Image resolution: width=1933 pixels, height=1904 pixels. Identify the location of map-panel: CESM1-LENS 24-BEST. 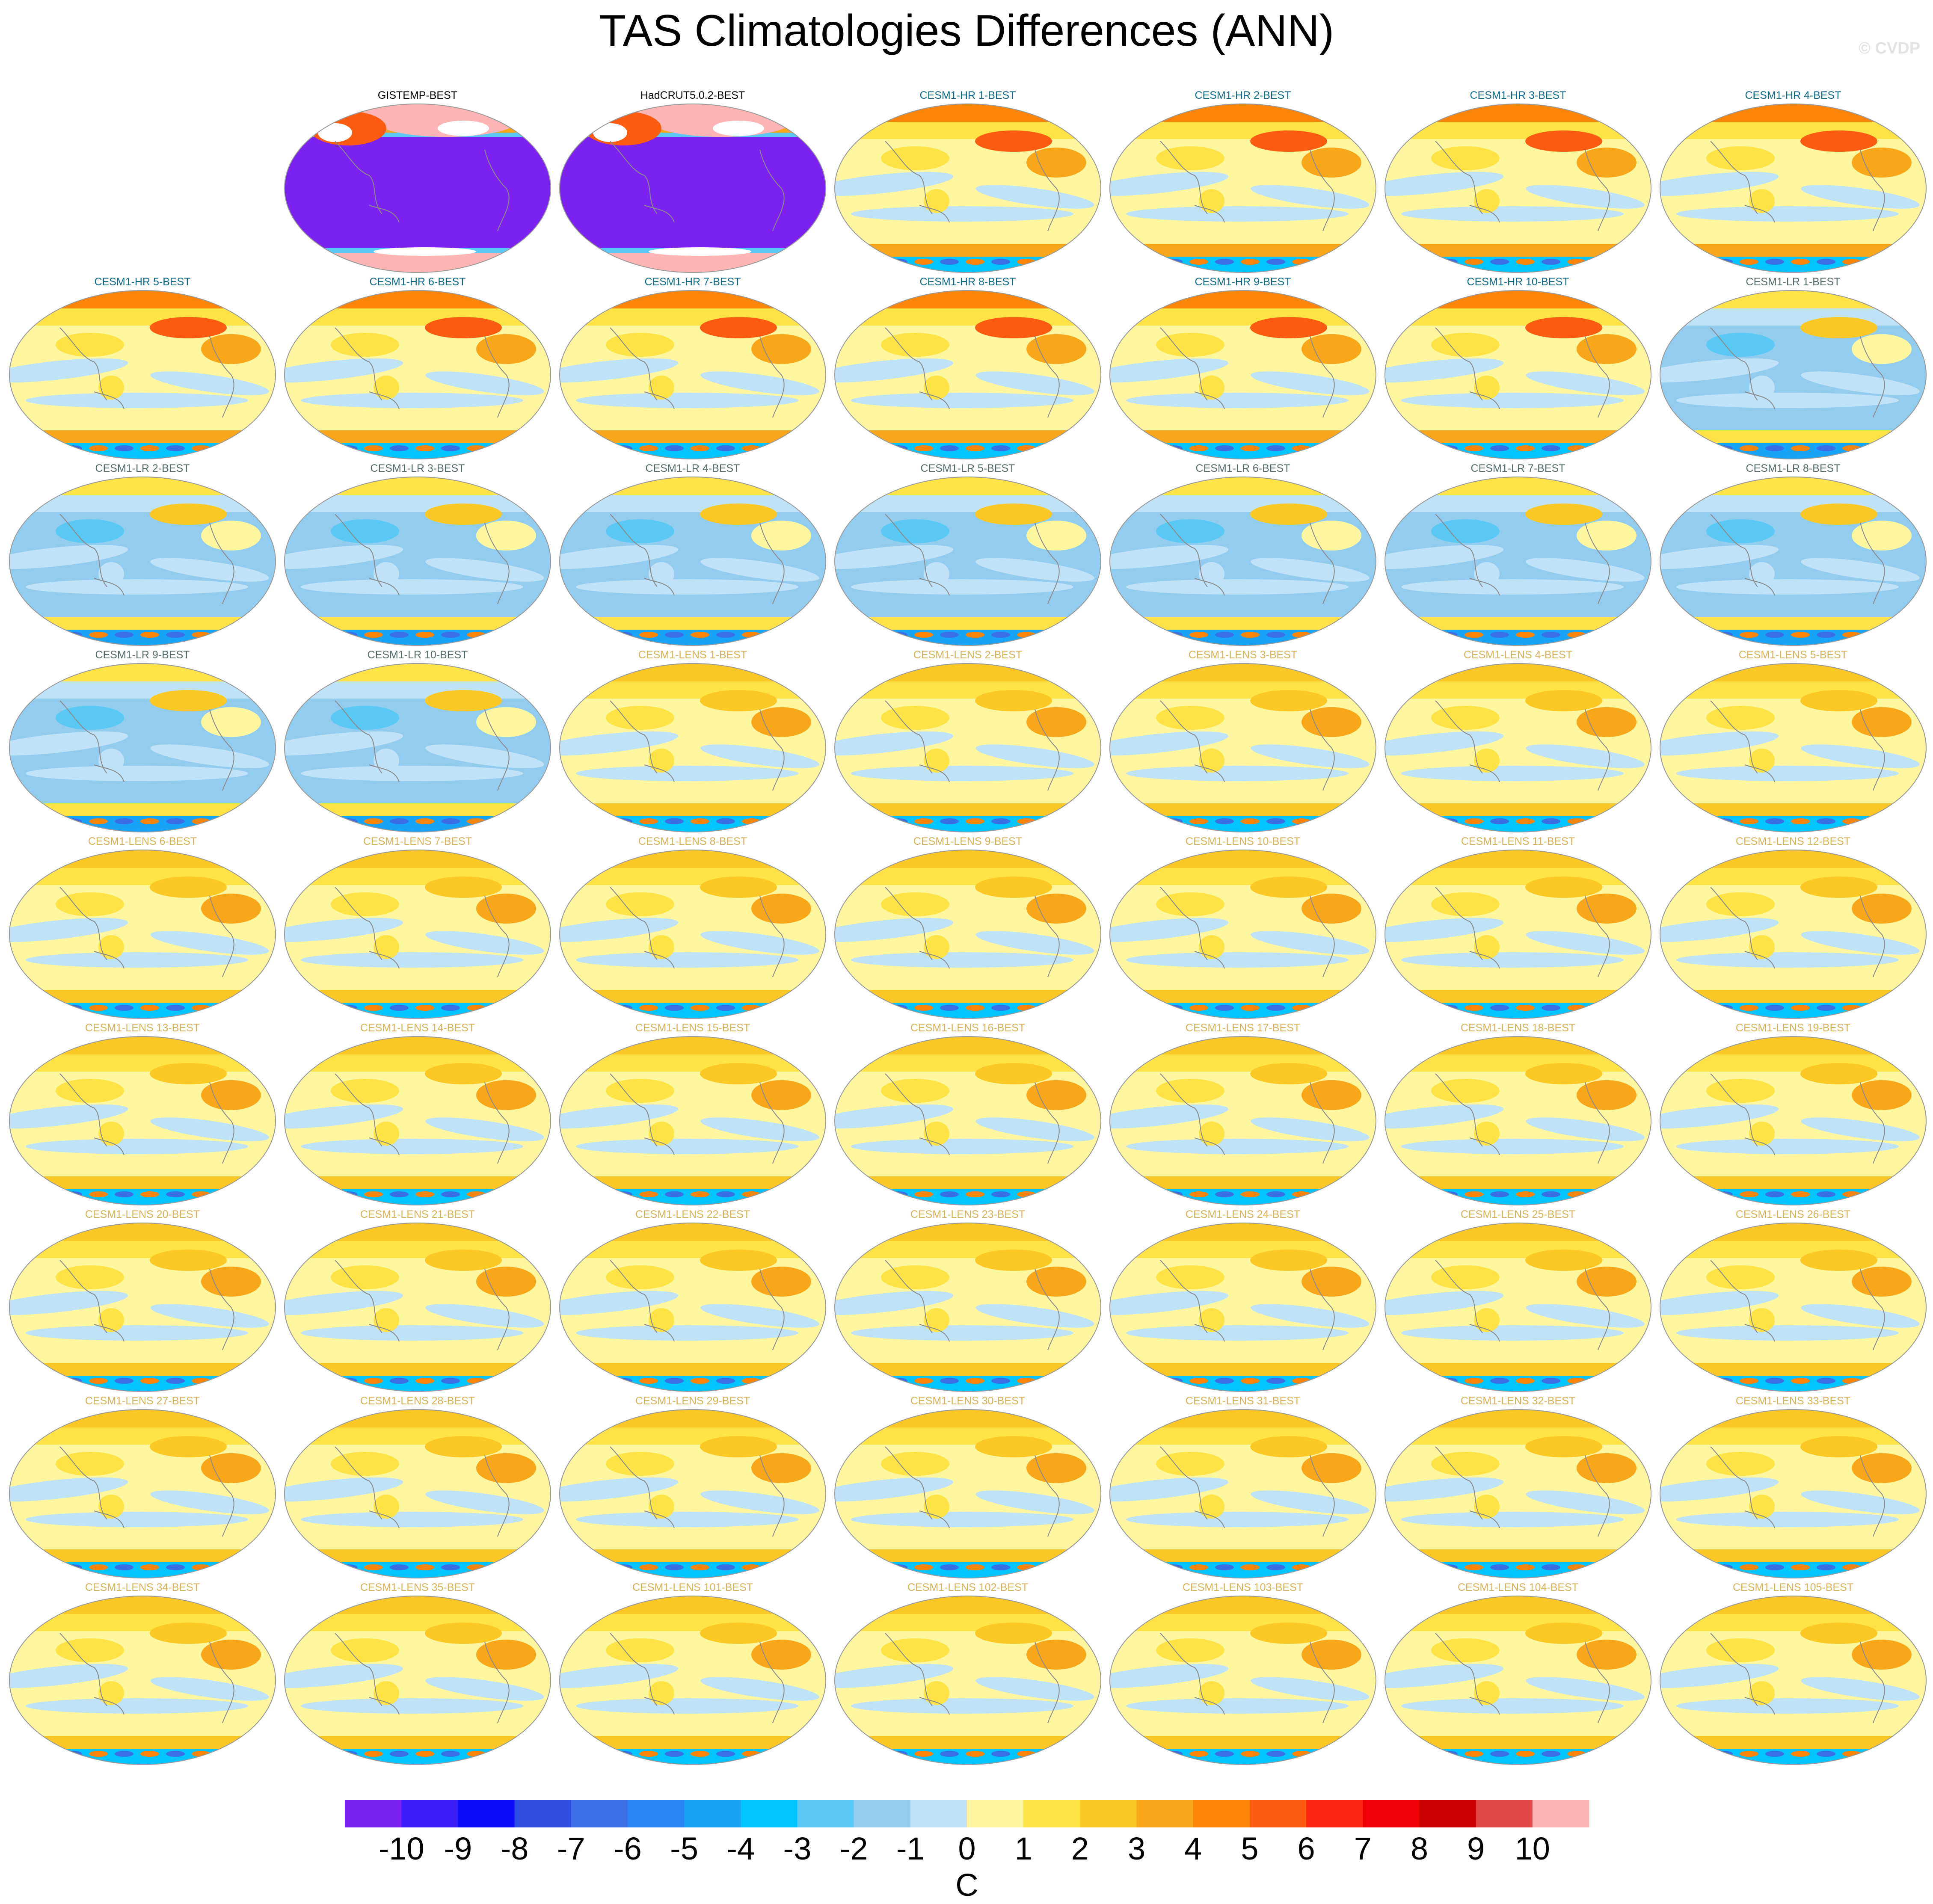
(1243, 1300).